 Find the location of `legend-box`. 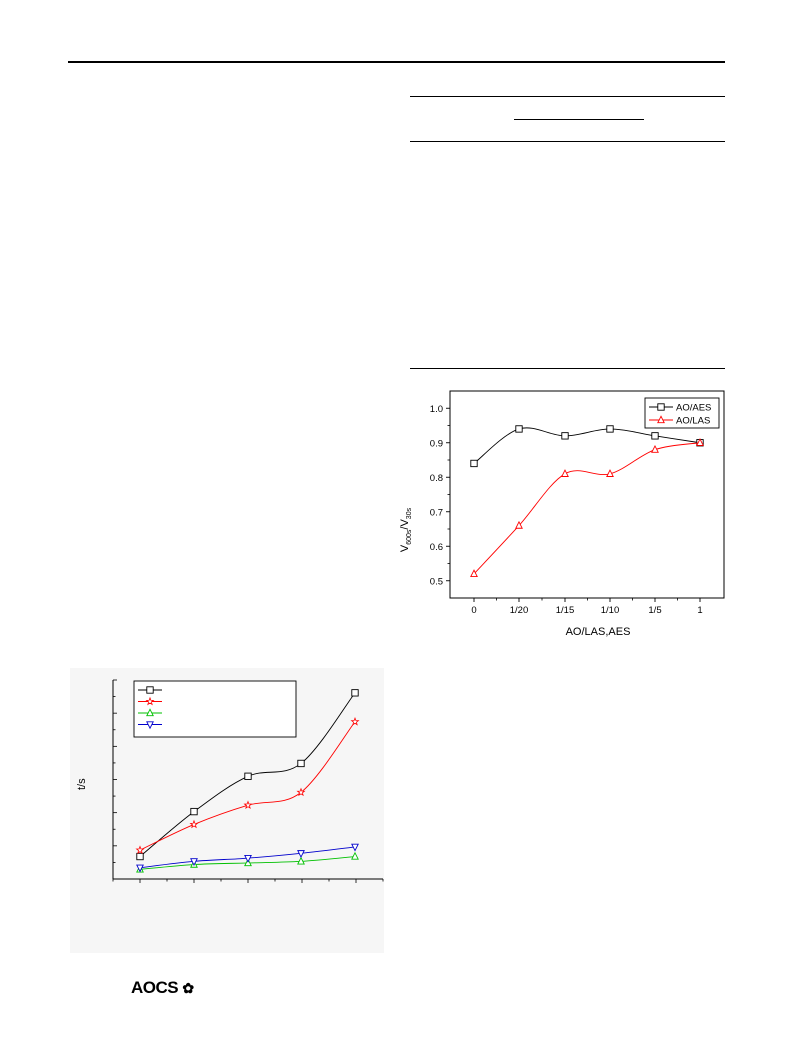

legend-box is located at coordinates (215, 709).